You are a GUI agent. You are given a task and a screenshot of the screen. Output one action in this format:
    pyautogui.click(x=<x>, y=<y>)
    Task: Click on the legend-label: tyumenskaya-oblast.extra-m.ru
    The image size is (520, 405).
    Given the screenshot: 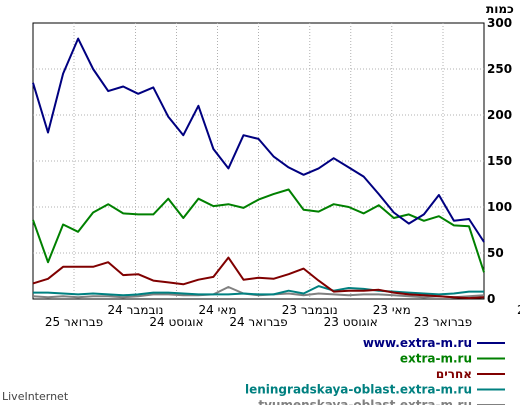 What is the action you would take?
    pyautogui.click(x=365, y=401)
    